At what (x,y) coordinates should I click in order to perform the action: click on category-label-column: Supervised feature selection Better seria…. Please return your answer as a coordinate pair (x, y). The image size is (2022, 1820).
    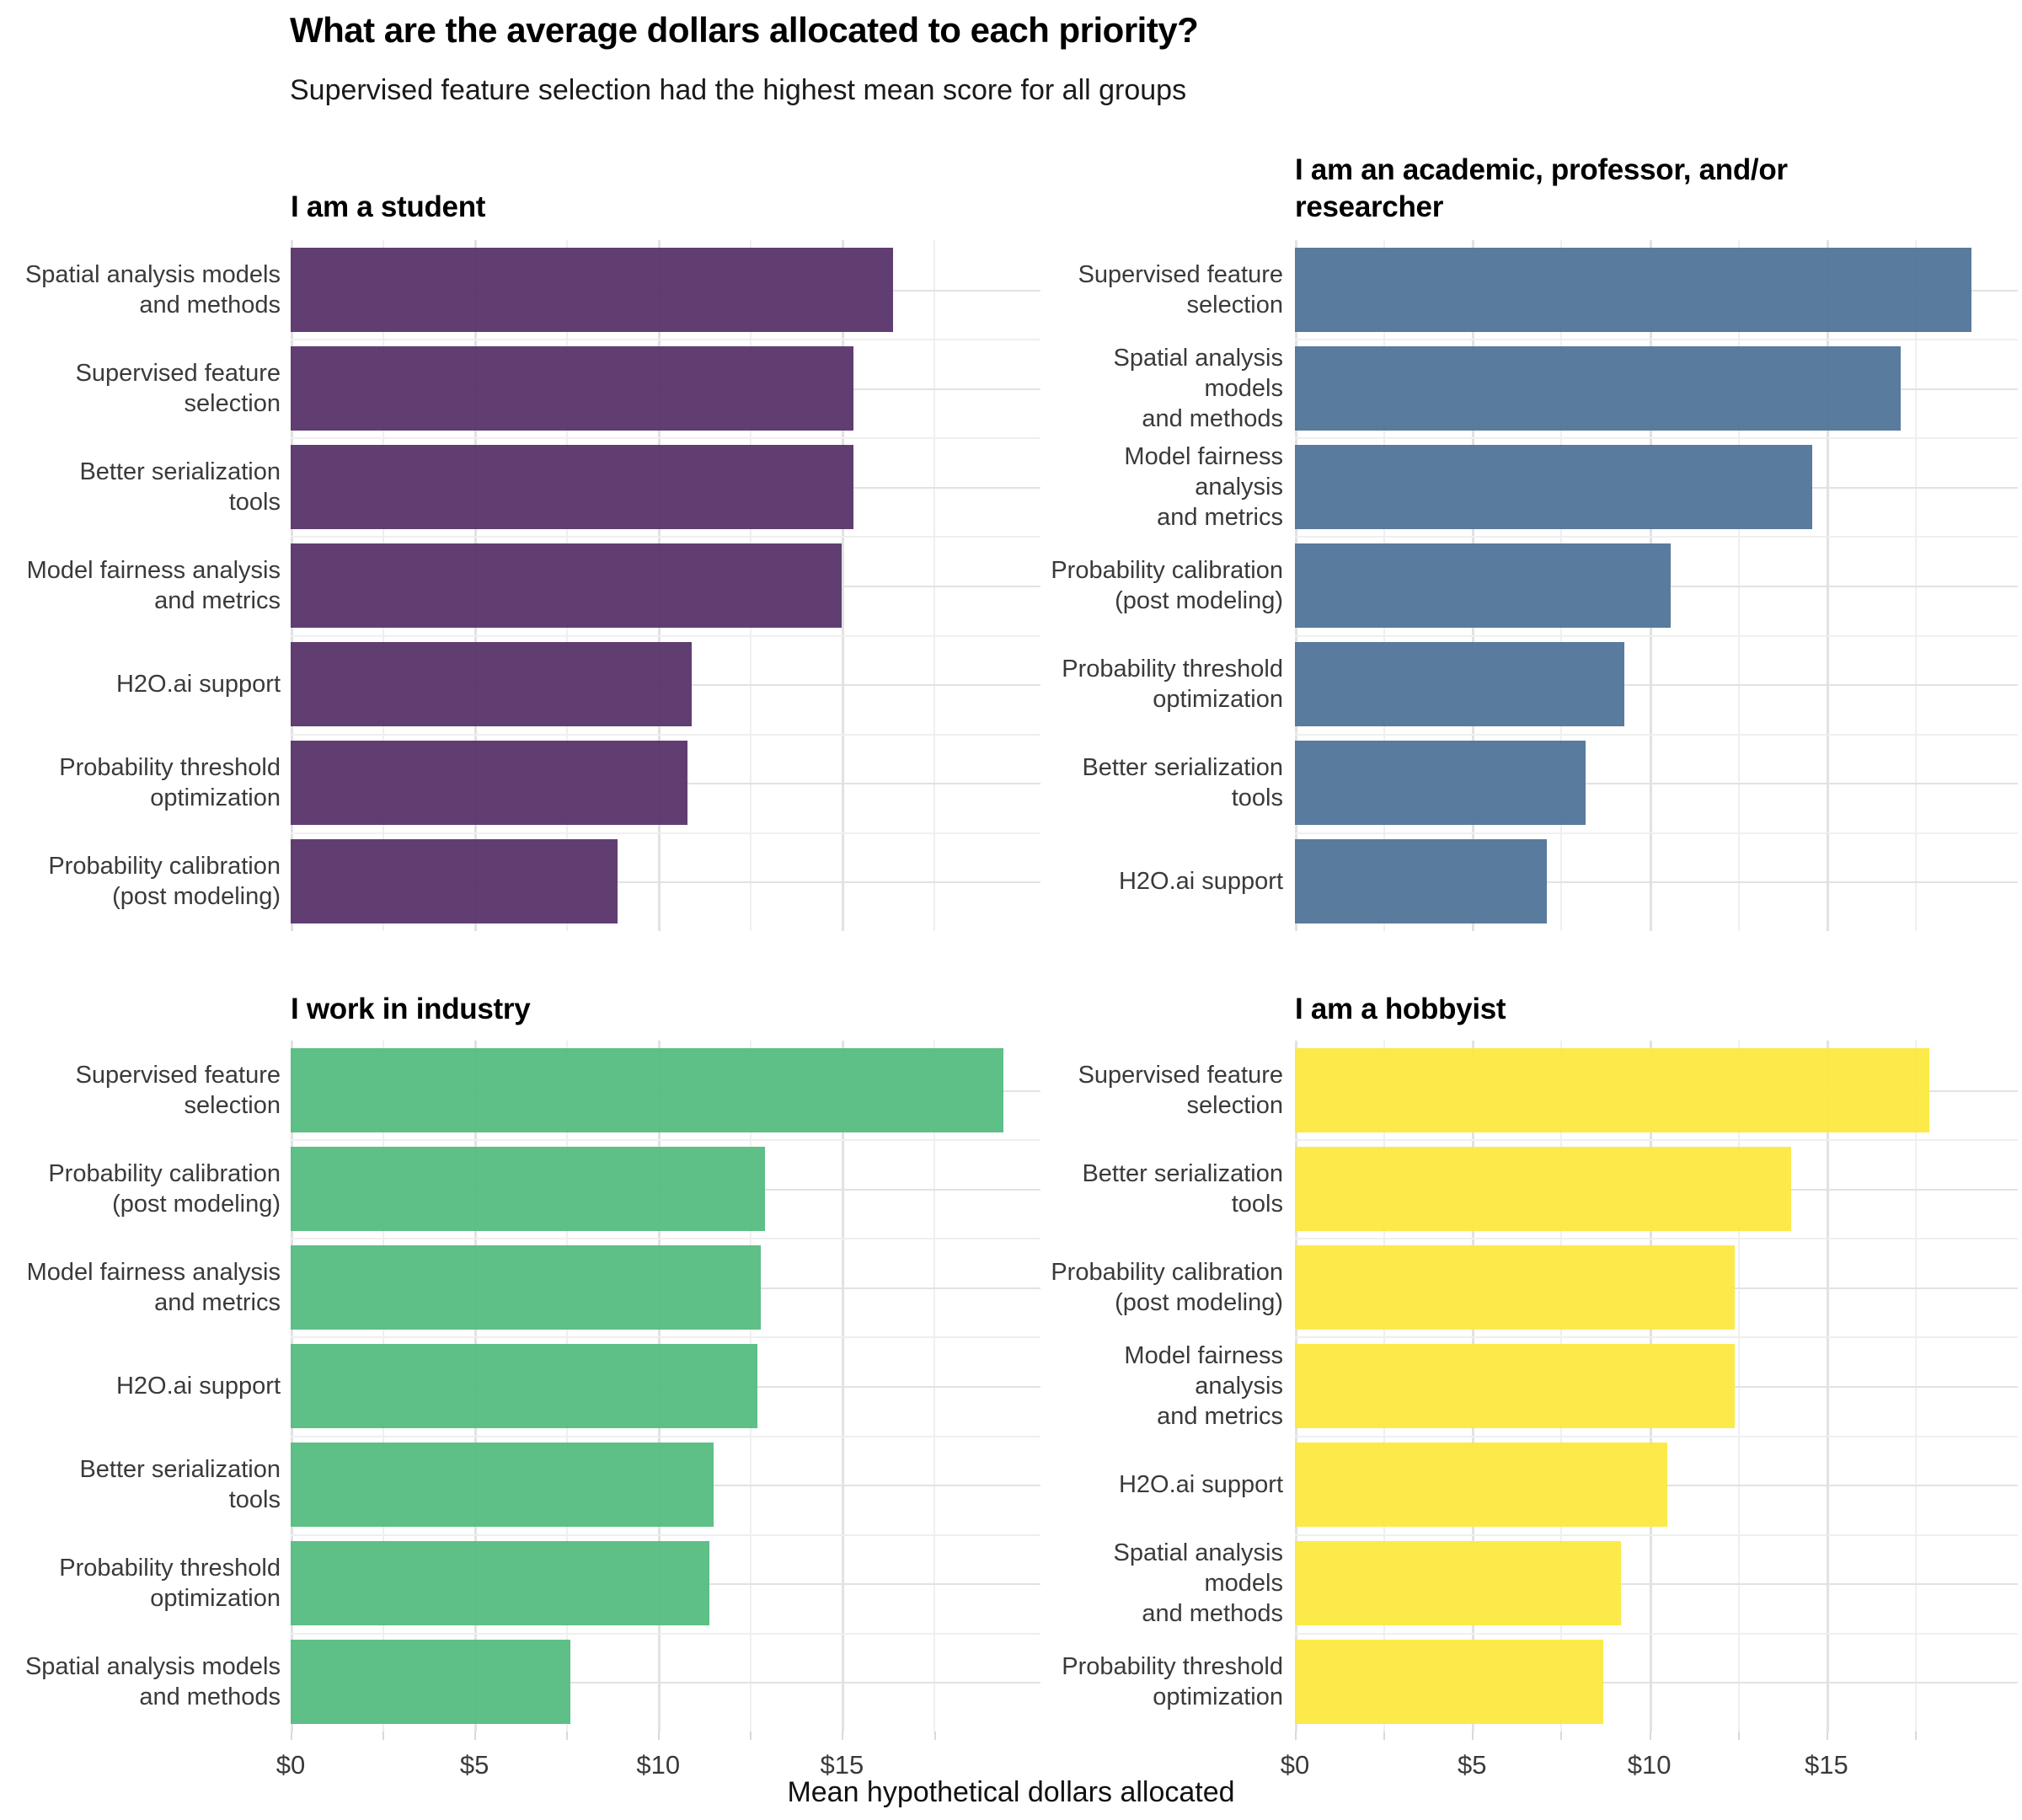
    Looking at the image, I should click on (1165, 1386).